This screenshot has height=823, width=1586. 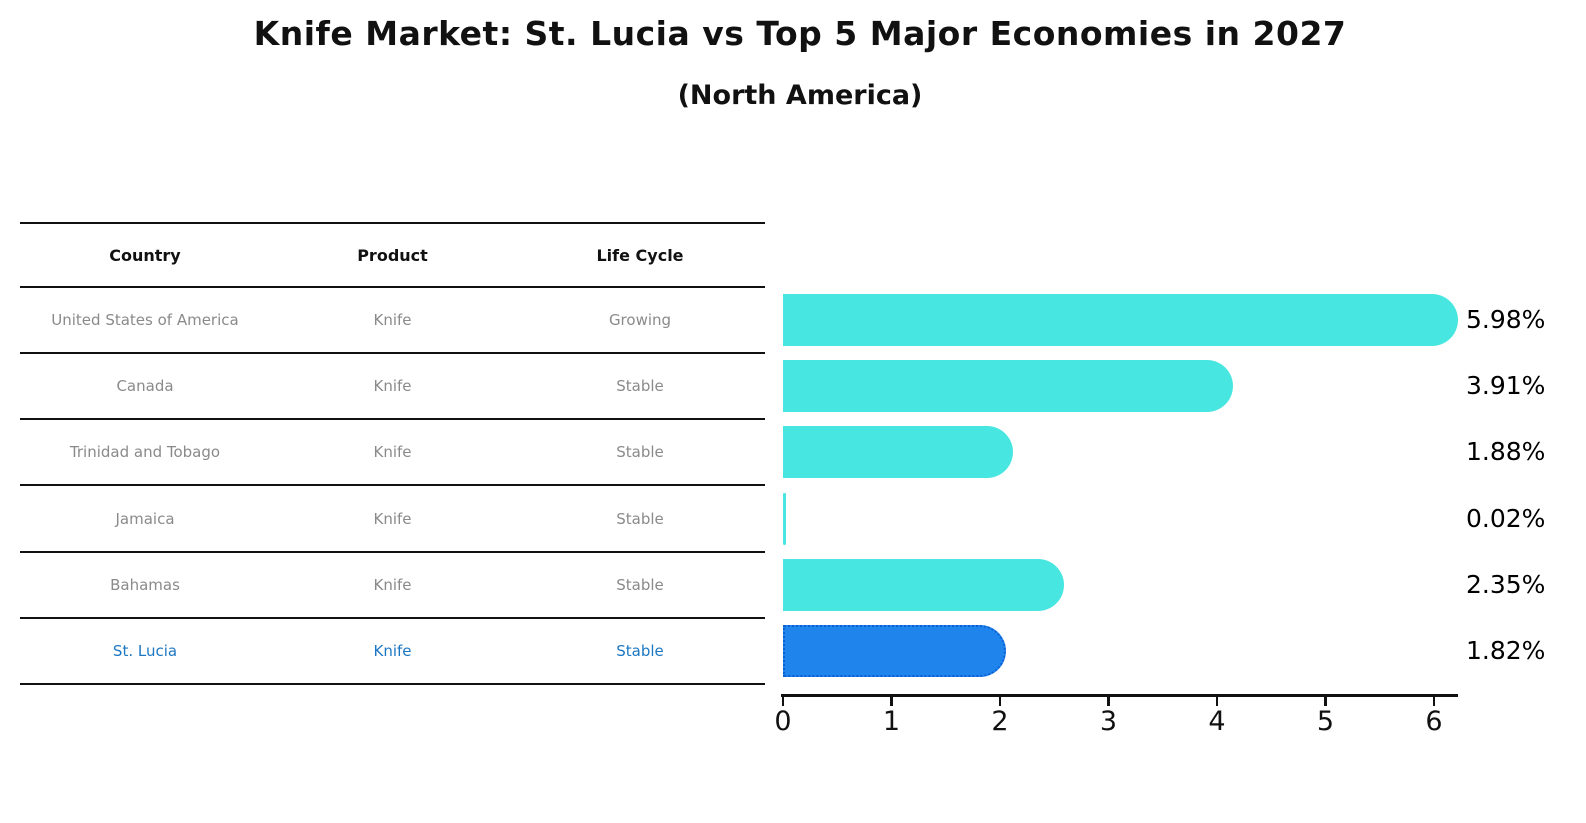 I want to click on chart-subtitle: (North America), so click(x=800, y=95).